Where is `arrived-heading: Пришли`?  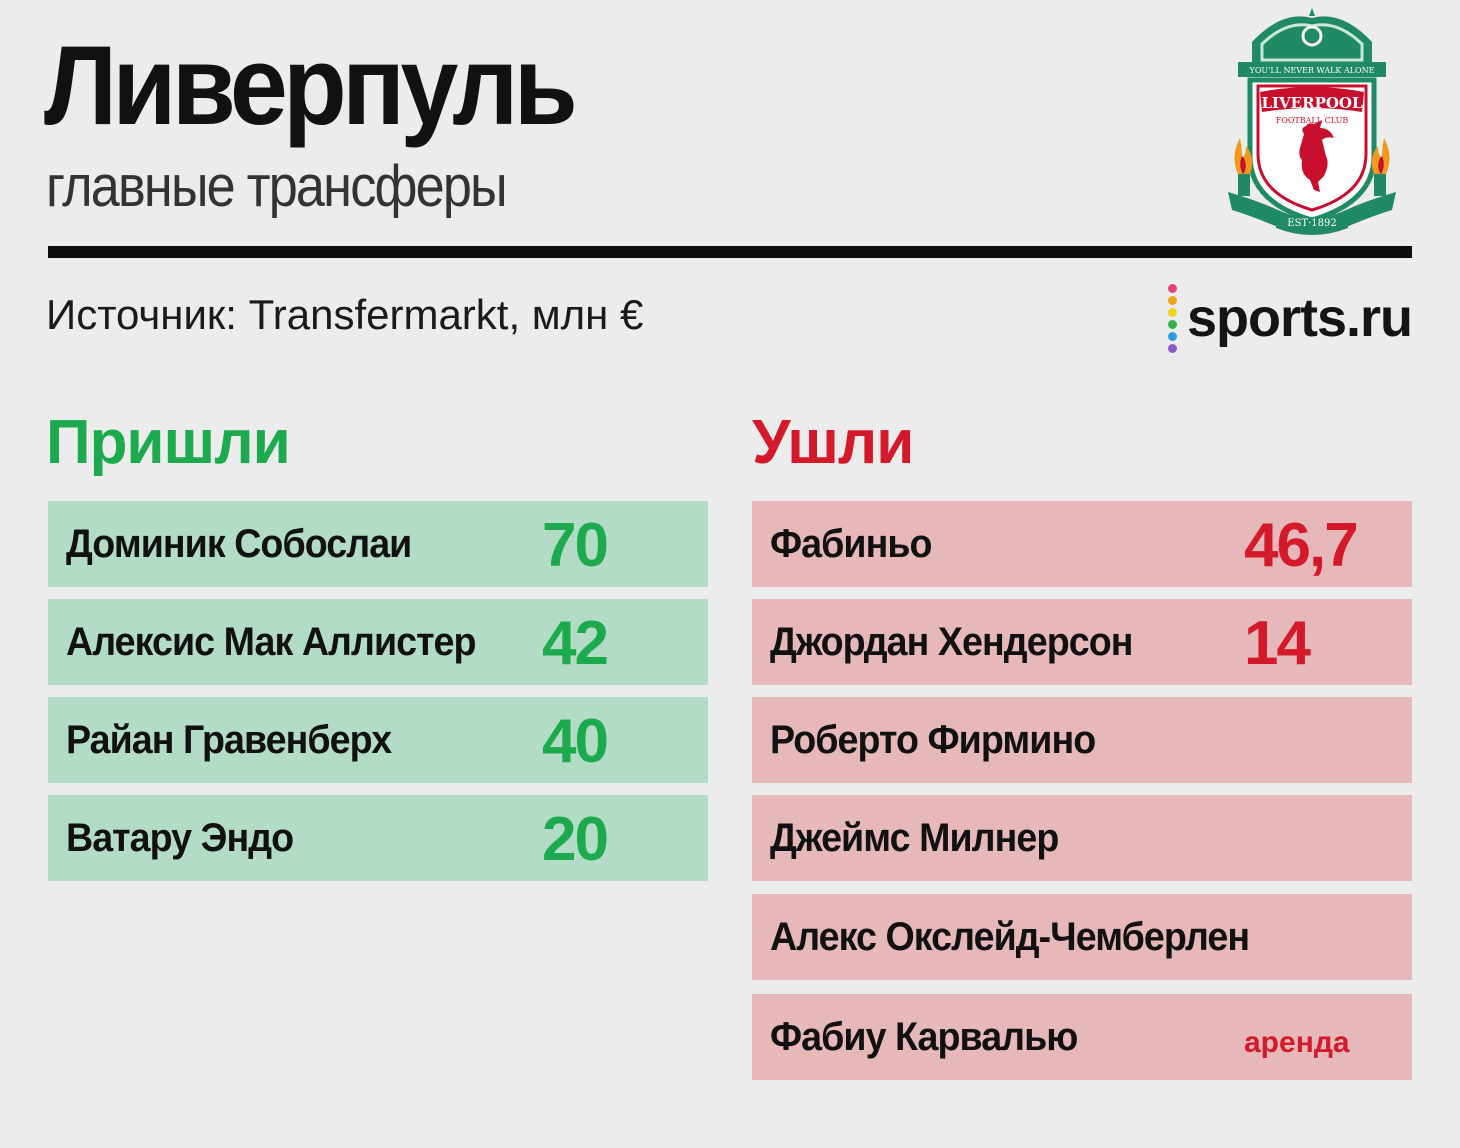 arrived-heading: Пришли is located at coordinates (168, 442).